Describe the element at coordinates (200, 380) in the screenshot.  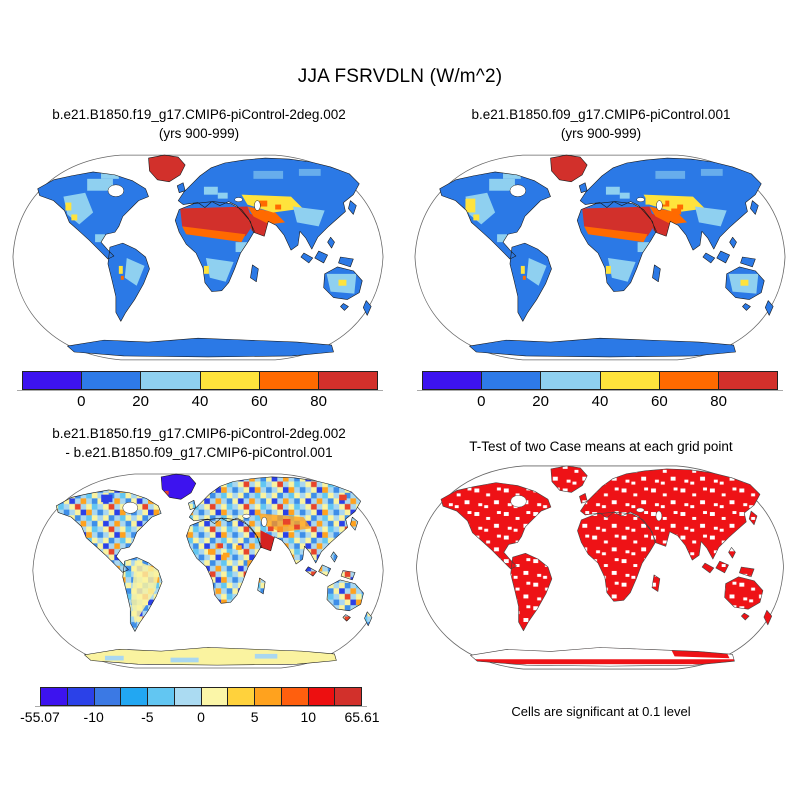
I see `colorbar-case1-bar` at that location.